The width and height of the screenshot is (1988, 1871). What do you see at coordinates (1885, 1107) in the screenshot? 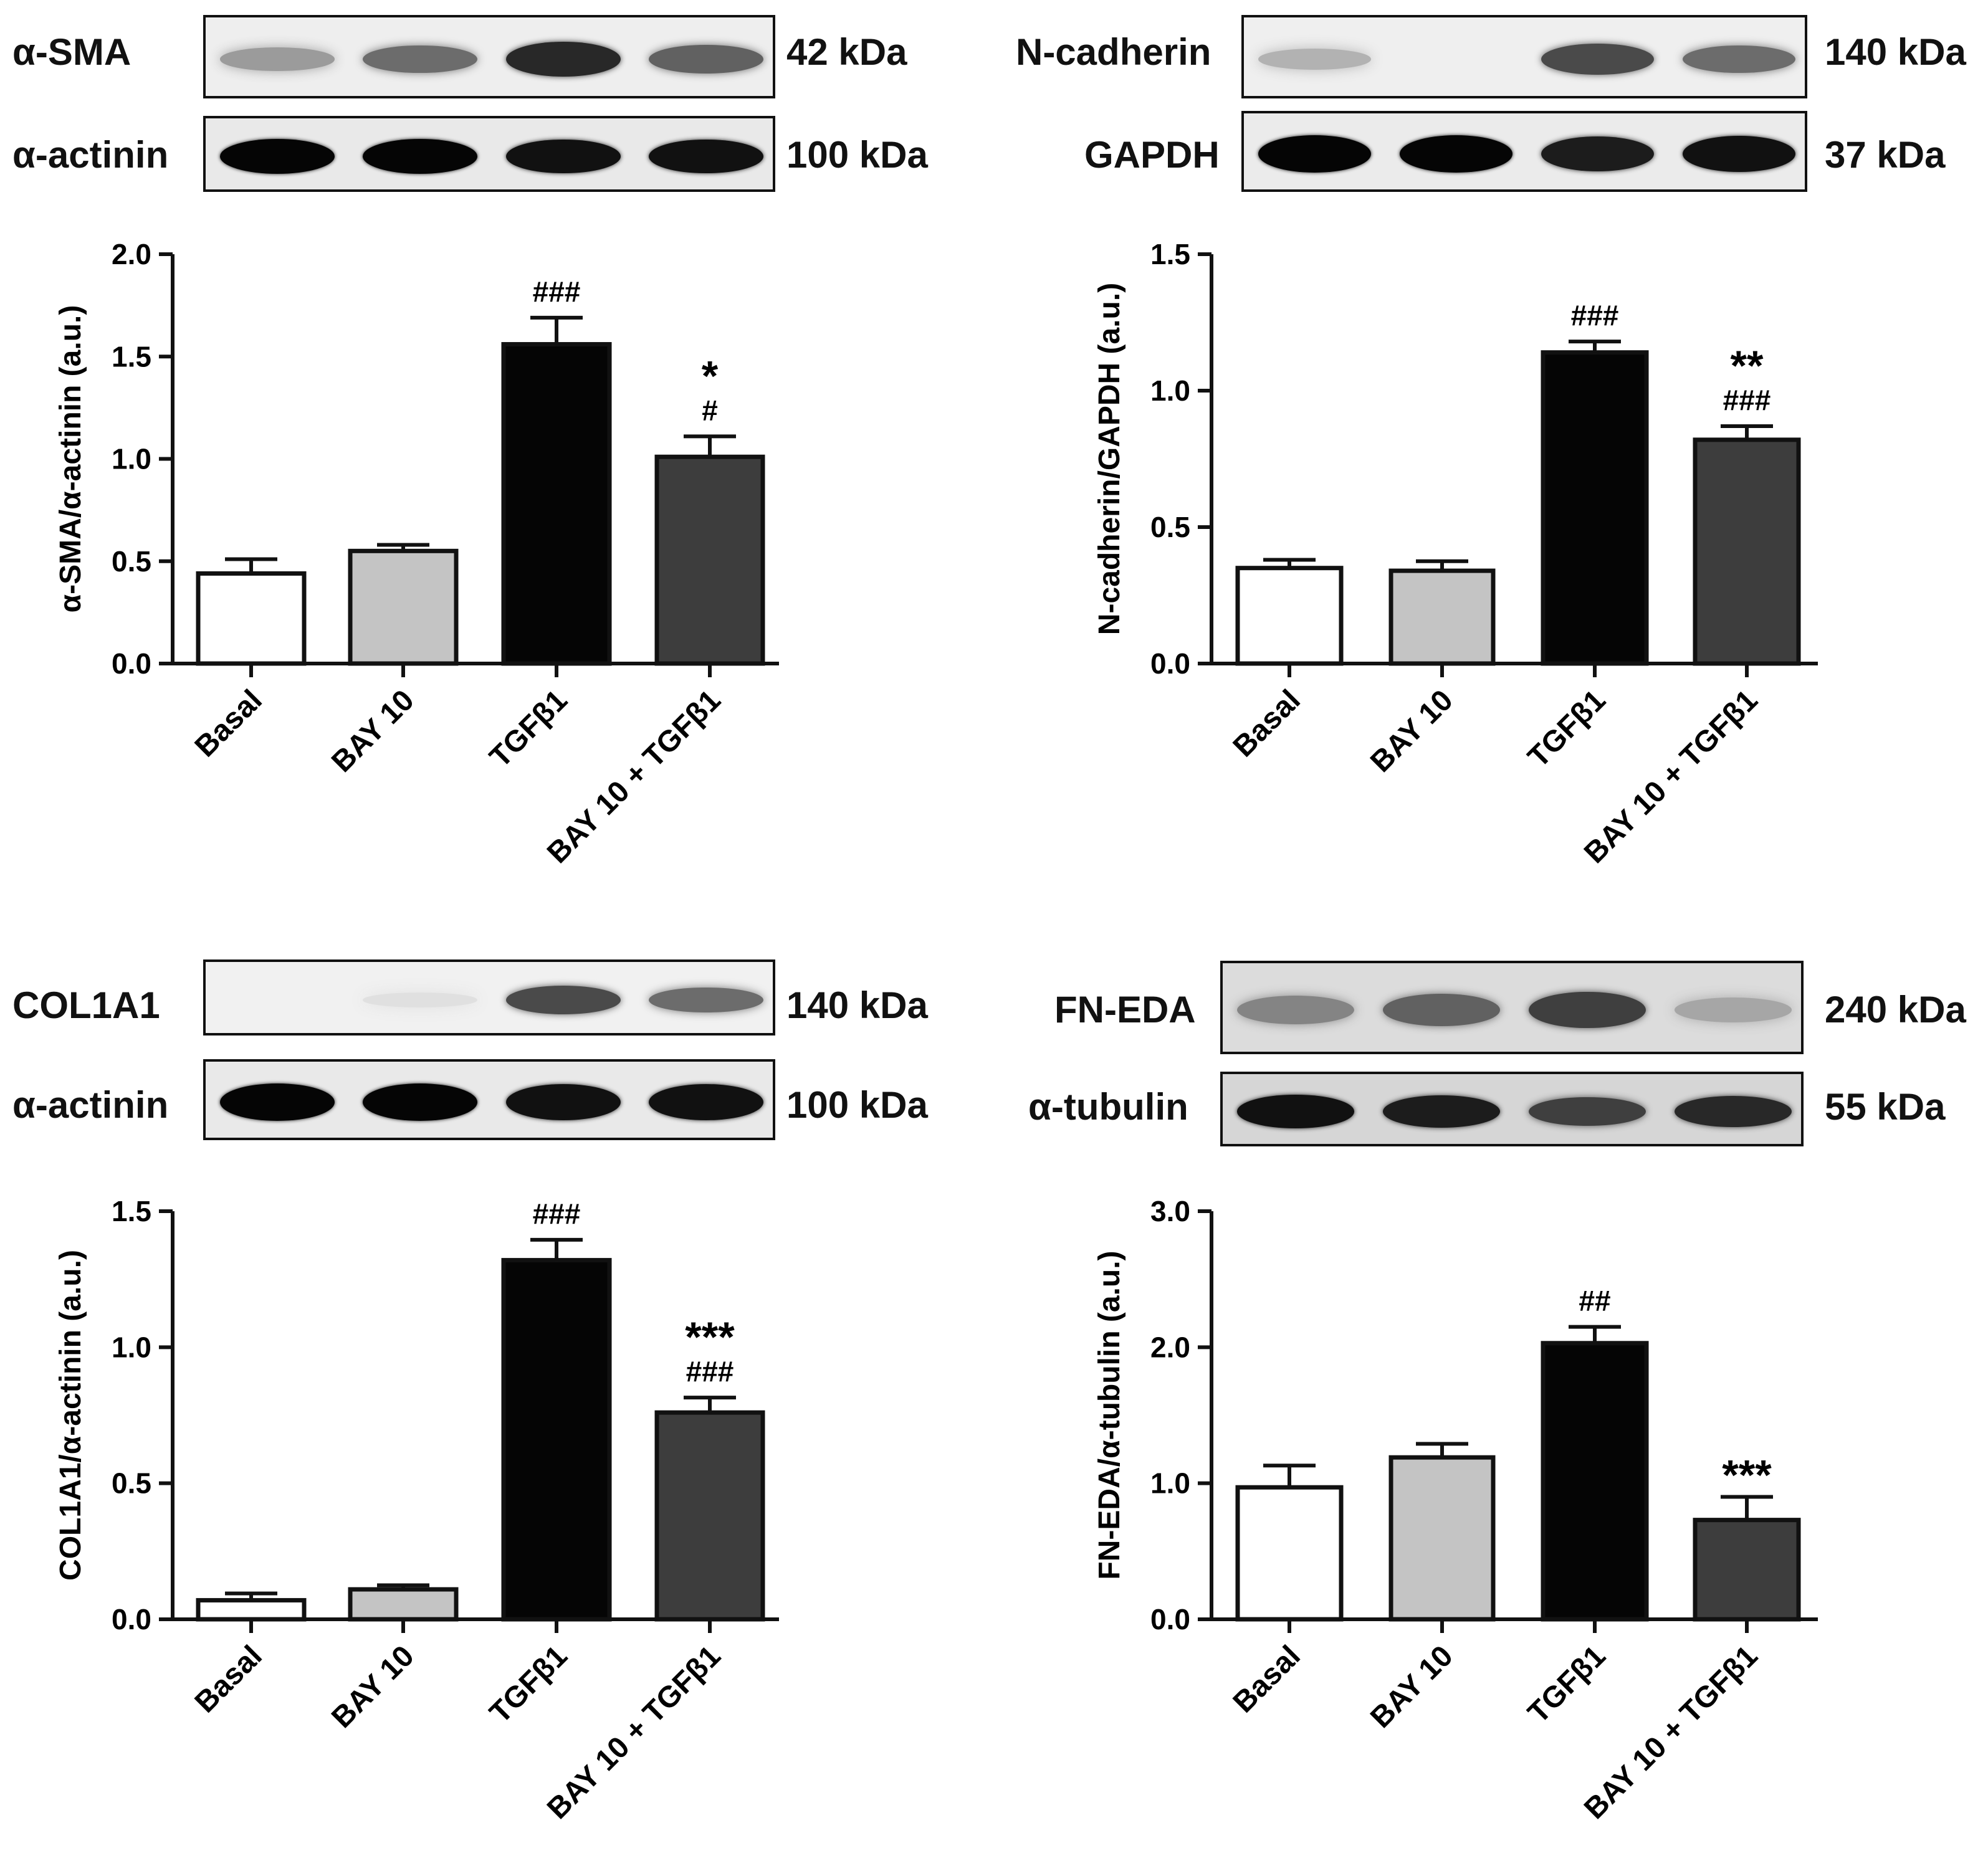
I see `molecular-weight-label: 55 kDa` at bounding box center [1885, 1107].